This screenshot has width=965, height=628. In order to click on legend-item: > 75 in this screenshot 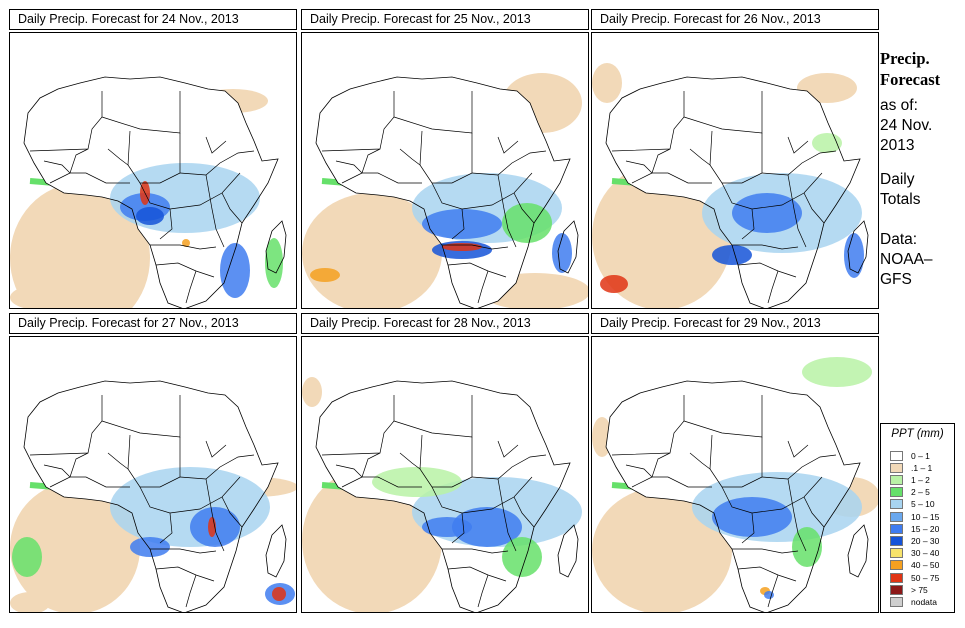, I will do `click(909, 589)`.